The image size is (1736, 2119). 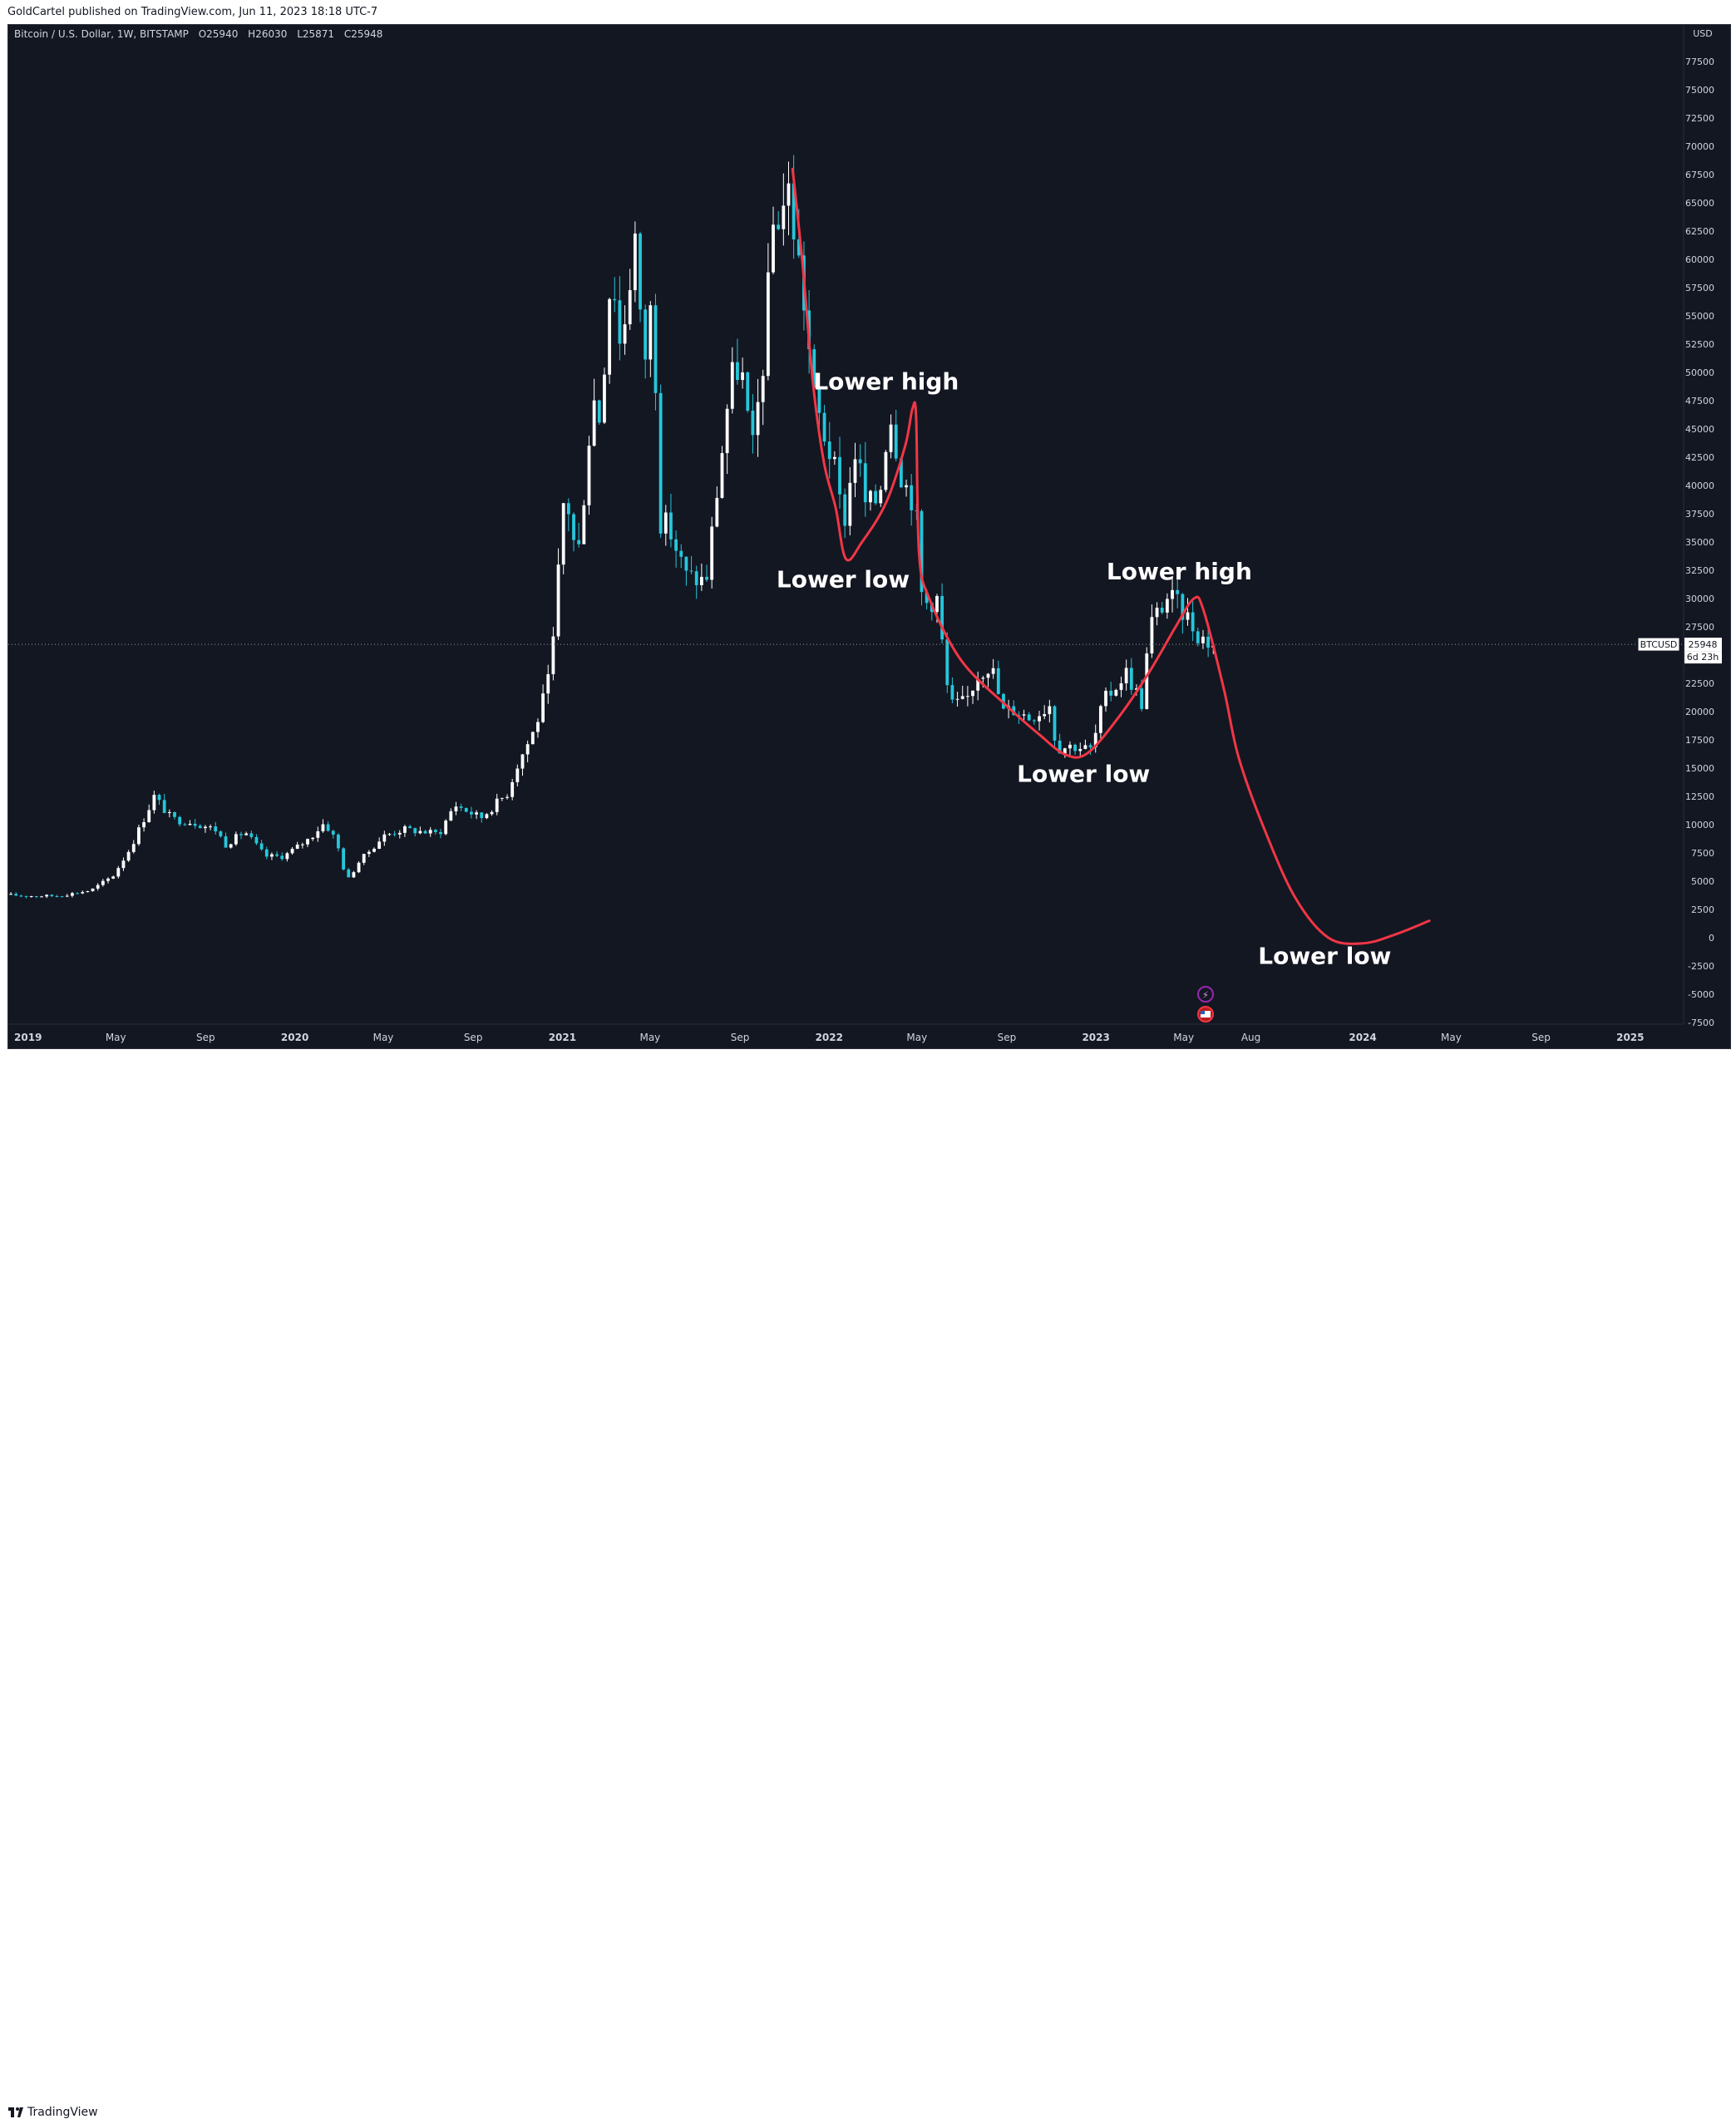 What do you see at coordinates (1703, 645) in the screenshot?
I see `current-price-label: 25948` at bounding box center [1703, 645].